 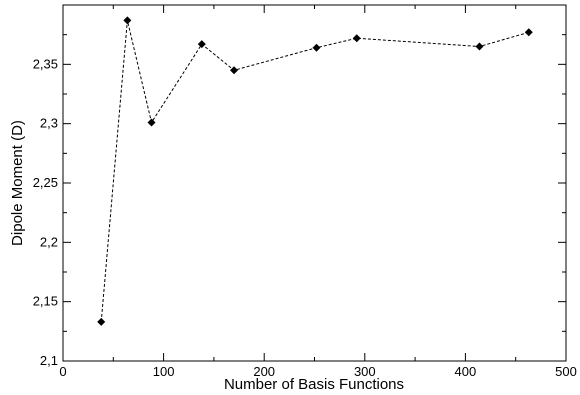 What do you see at coordinates (62, 371) in the screenshot?
I see `x-tick-label: 0` at bounding box center [62, 371].